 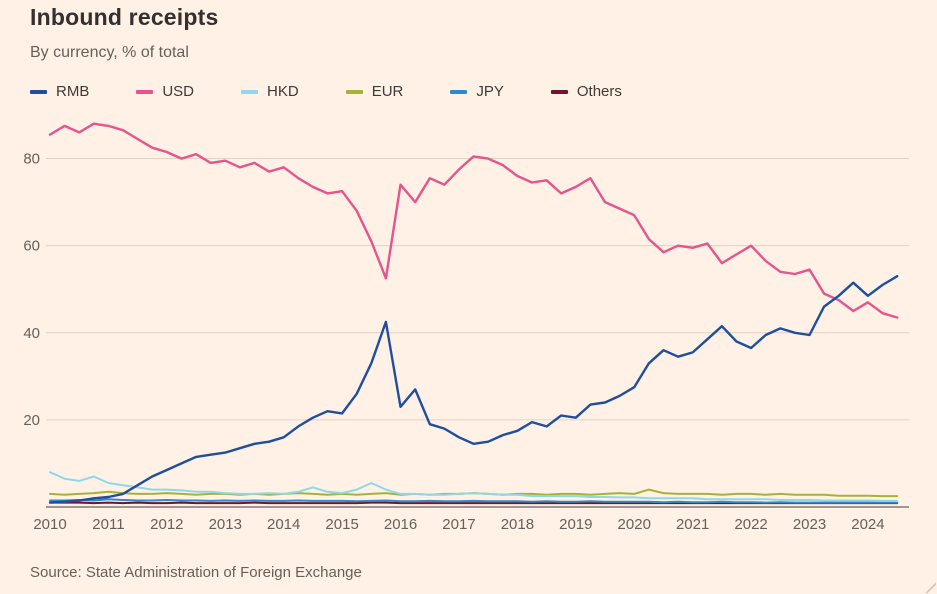 I want to click on legend-swatch-others-icon, so click(x=559, y=91).